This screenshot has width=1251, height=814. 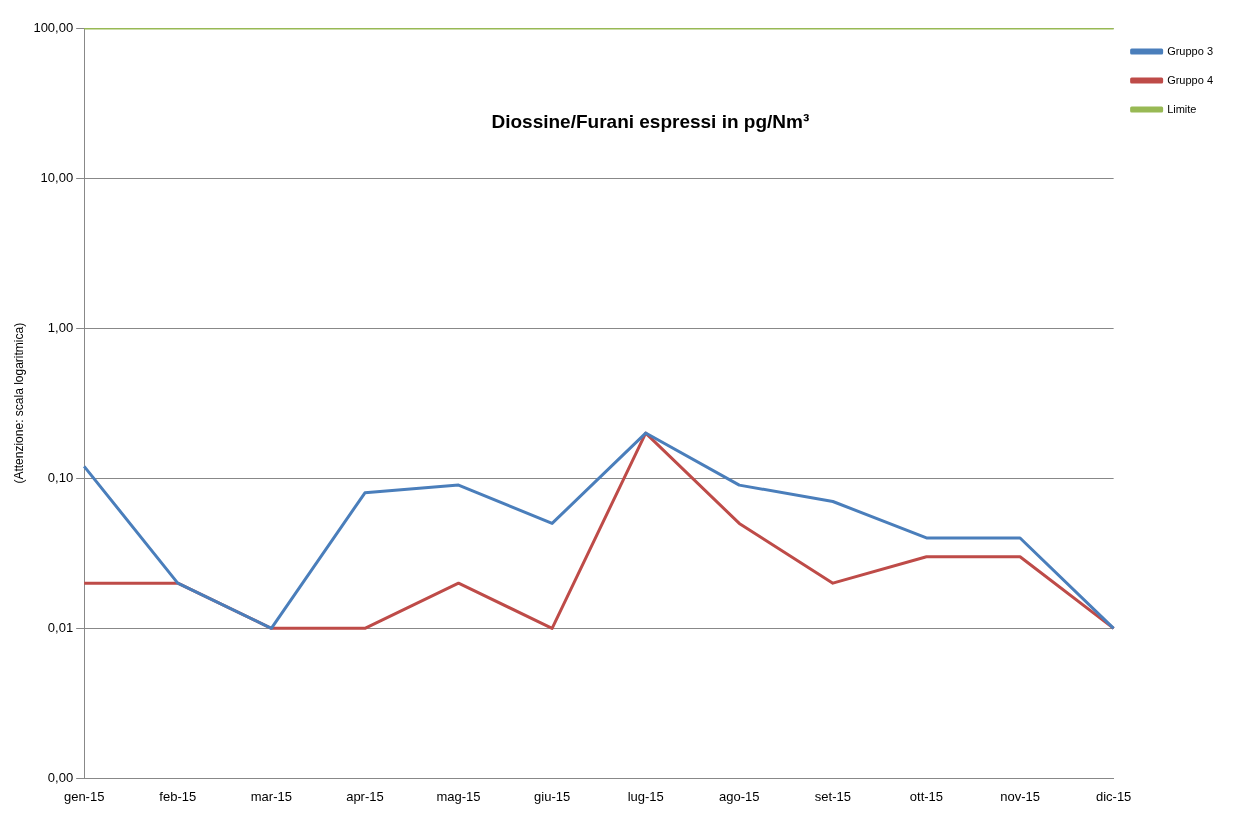 What do you see at coordinates (84, 796) in the screenshot?
I see `x-tick-label: gen-15` at bounding box center [84, 796].